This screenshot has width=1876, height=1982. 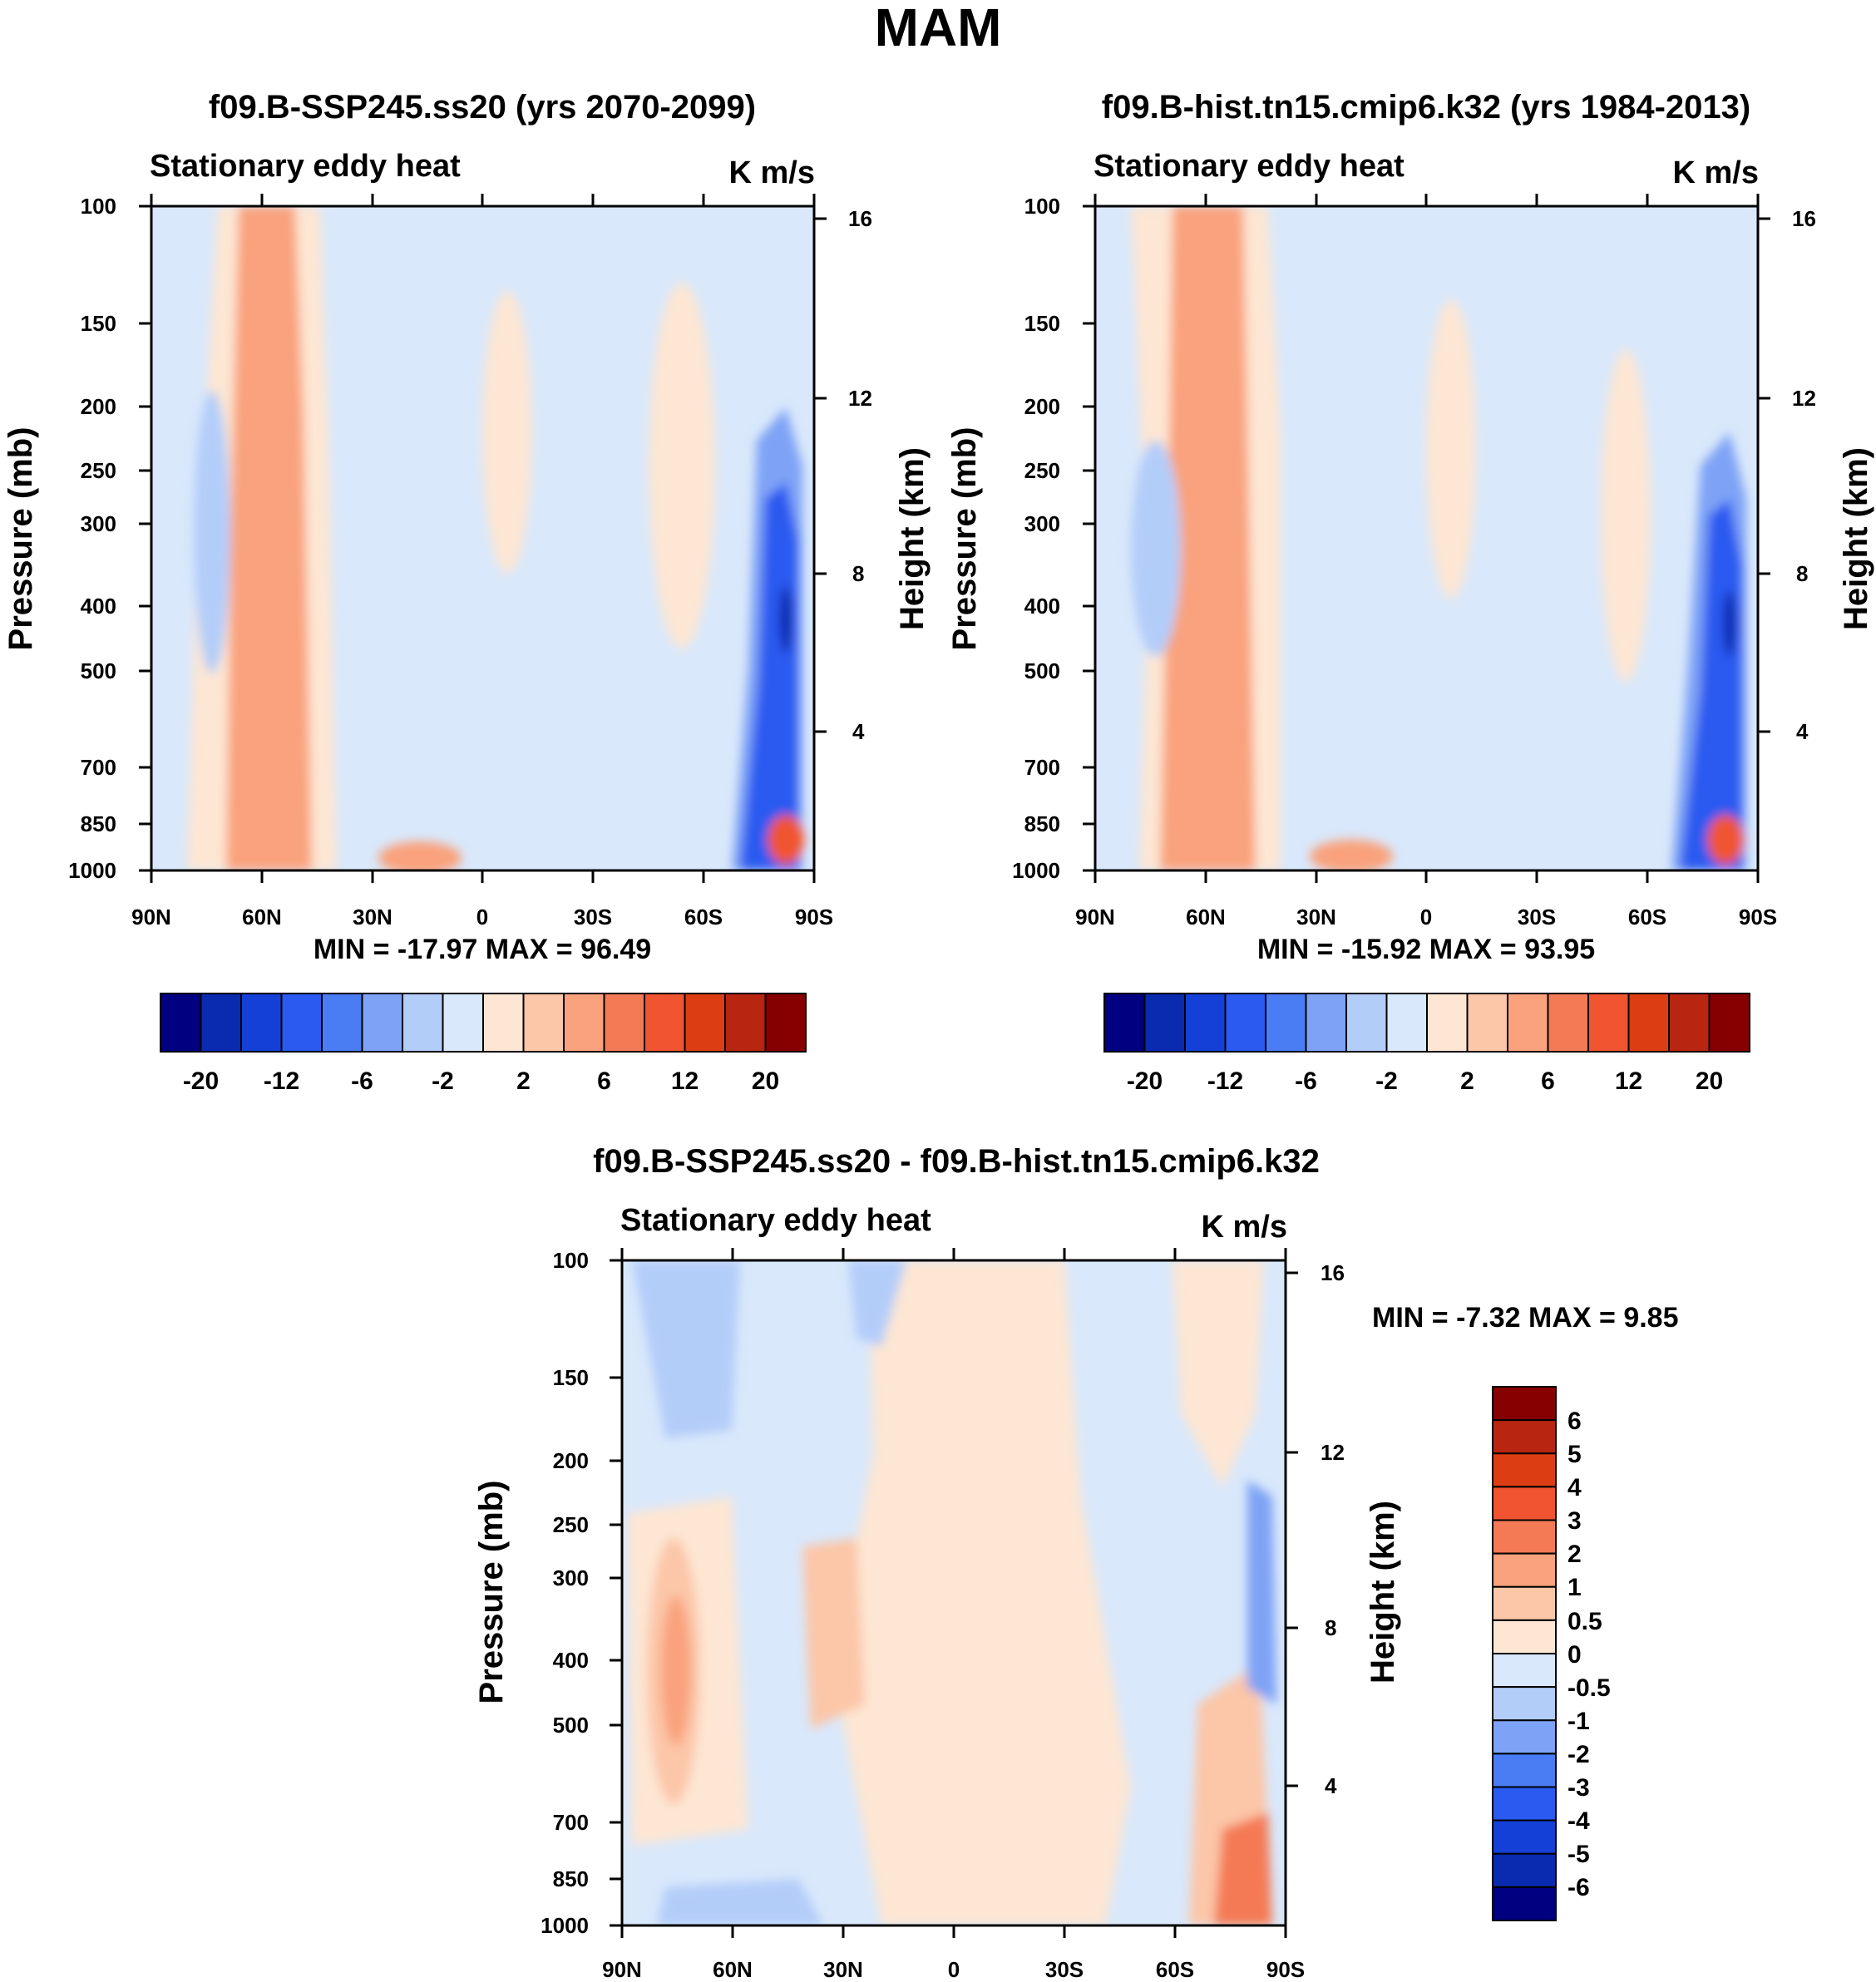 What do you see at coordinates (1574, 1587) in the screenshot?
I see `colorbar-label: 1` at bounding box center [1574, 1587].